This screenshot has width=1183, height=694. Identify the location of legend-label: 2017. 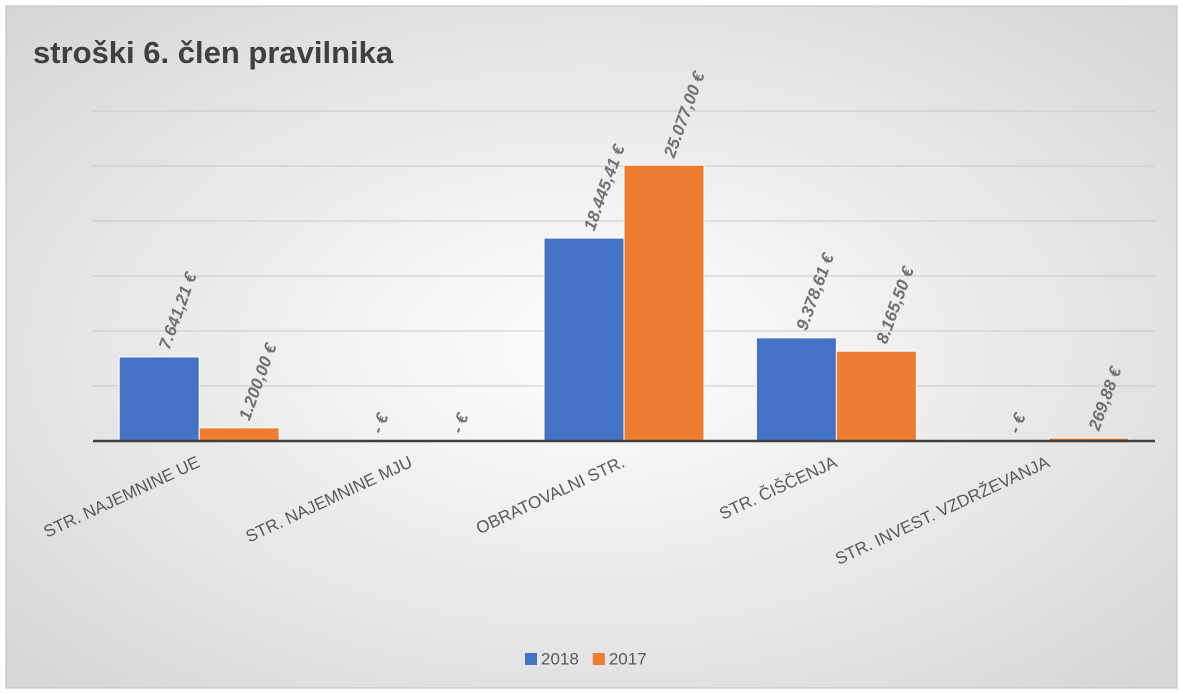
(628, 658).